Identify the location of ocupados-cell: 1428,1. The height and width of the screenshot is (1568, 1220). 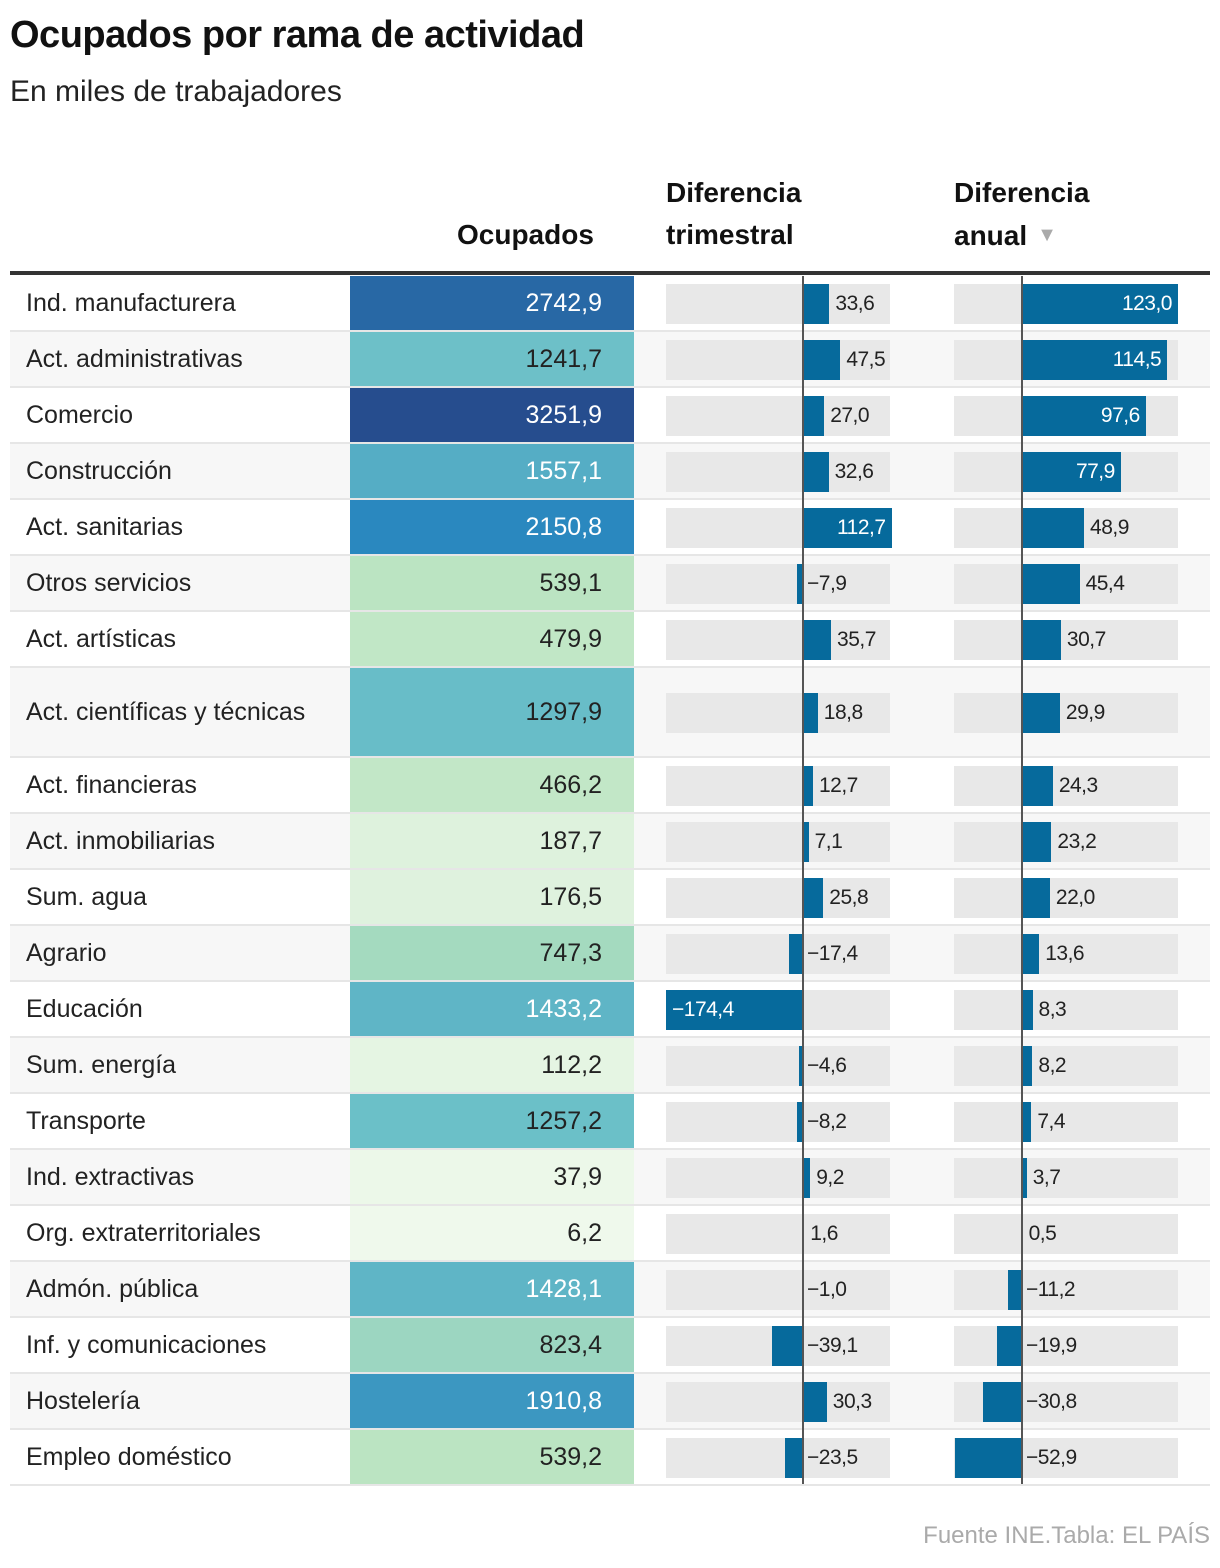
(492, 1289).